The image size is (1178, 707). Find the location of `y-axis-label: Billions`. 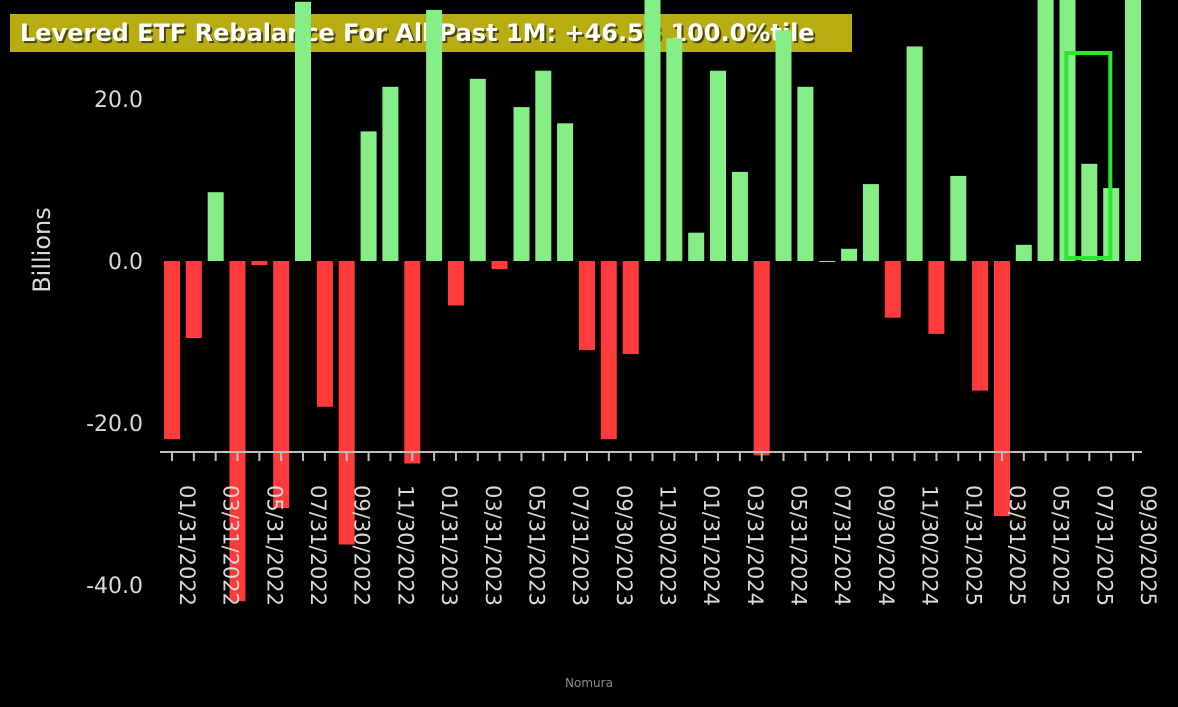

y-axis-label: Billions is located at coordinates (42, 250).